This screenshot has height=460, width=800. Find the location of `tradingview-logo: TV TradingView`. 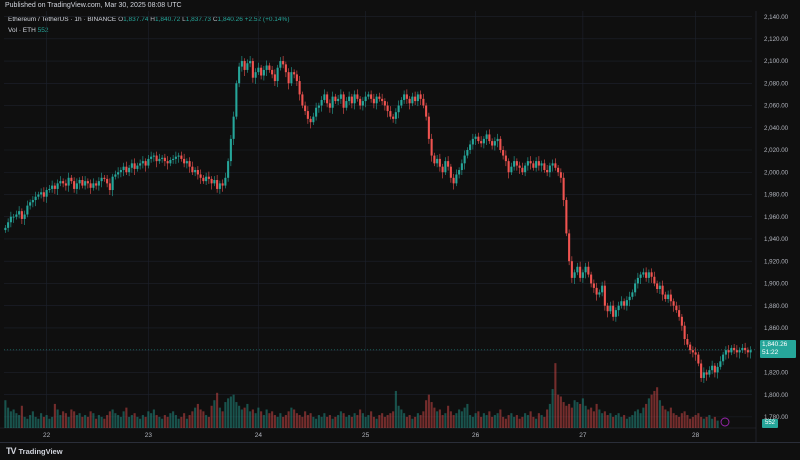

tradingview-logo: TV TradingView is located at coordinates (34, 451).